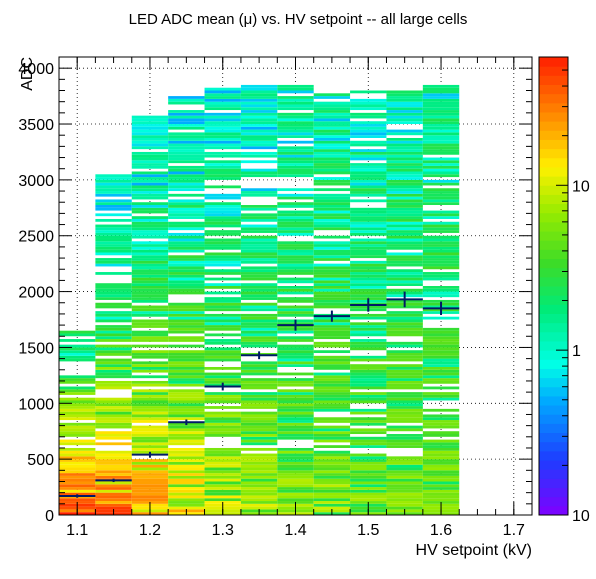 This screenshot has height=579, width=596. Describe the element at coordinates (36, 69) in the screenshot. I see `y-tick-label: 4000` at that location.